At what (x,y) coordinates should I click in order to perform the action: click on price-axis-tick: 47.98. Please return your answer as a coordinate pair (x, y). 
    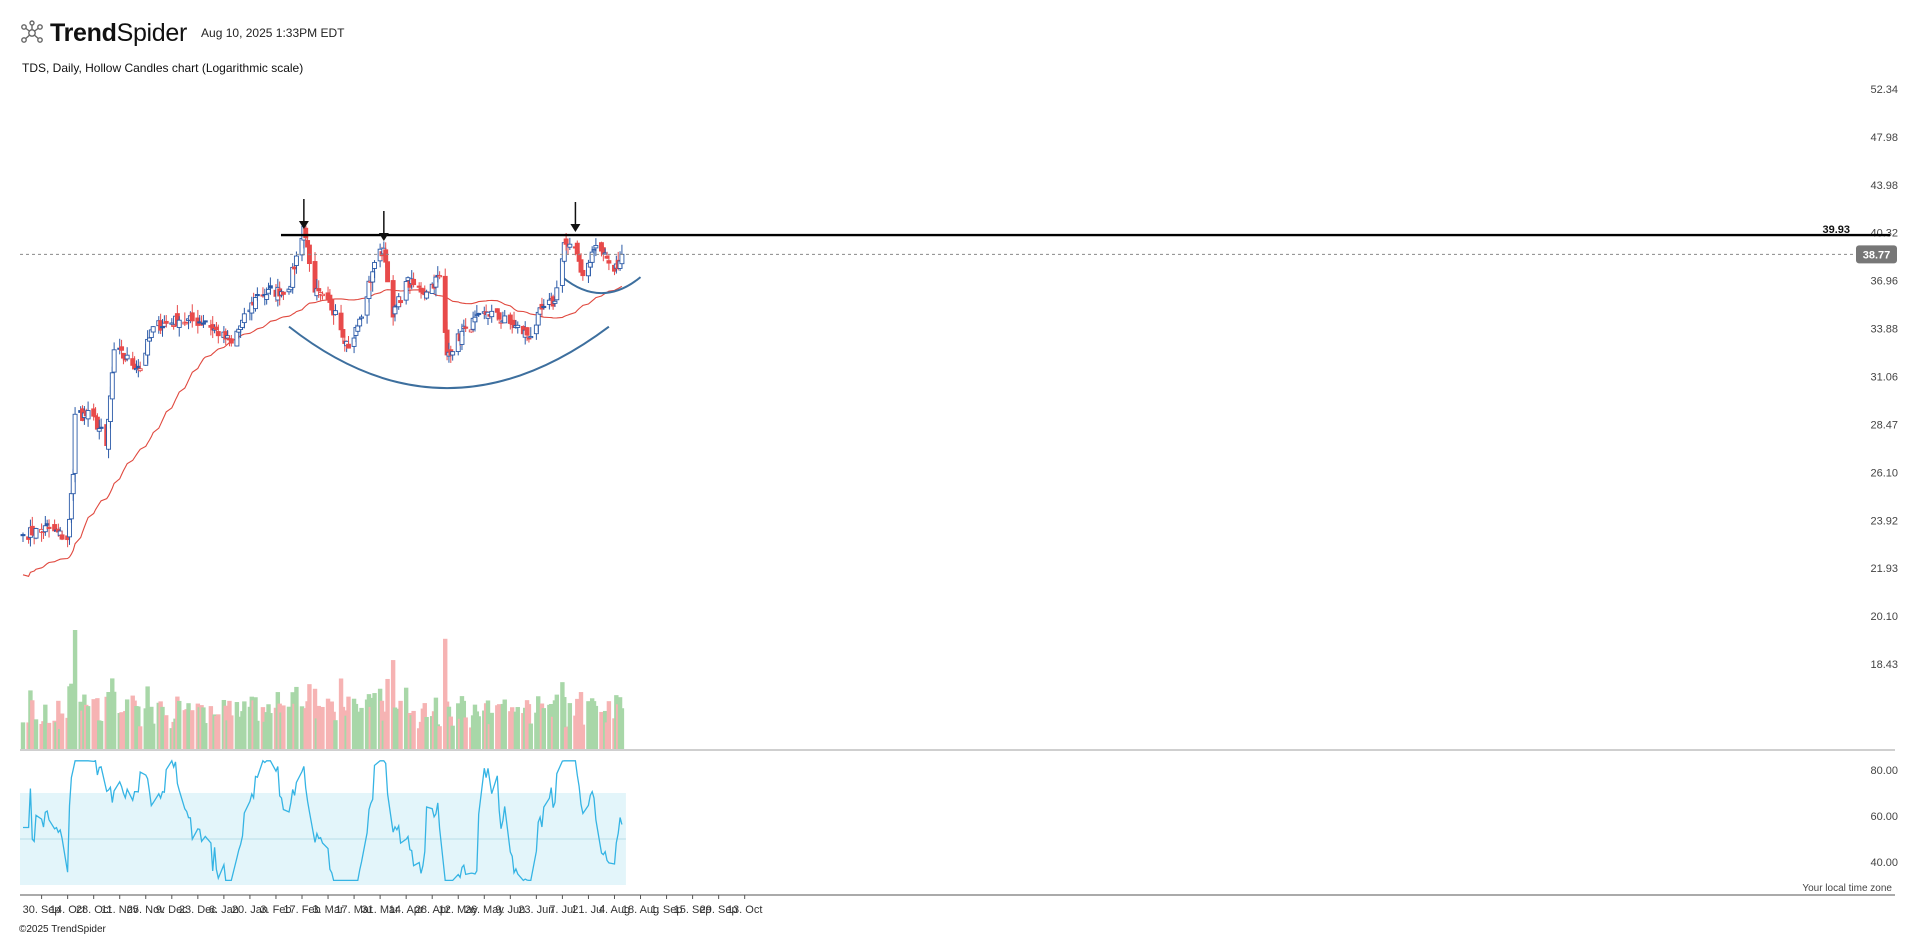
    Looking at the image, I should click on (1884, 138).